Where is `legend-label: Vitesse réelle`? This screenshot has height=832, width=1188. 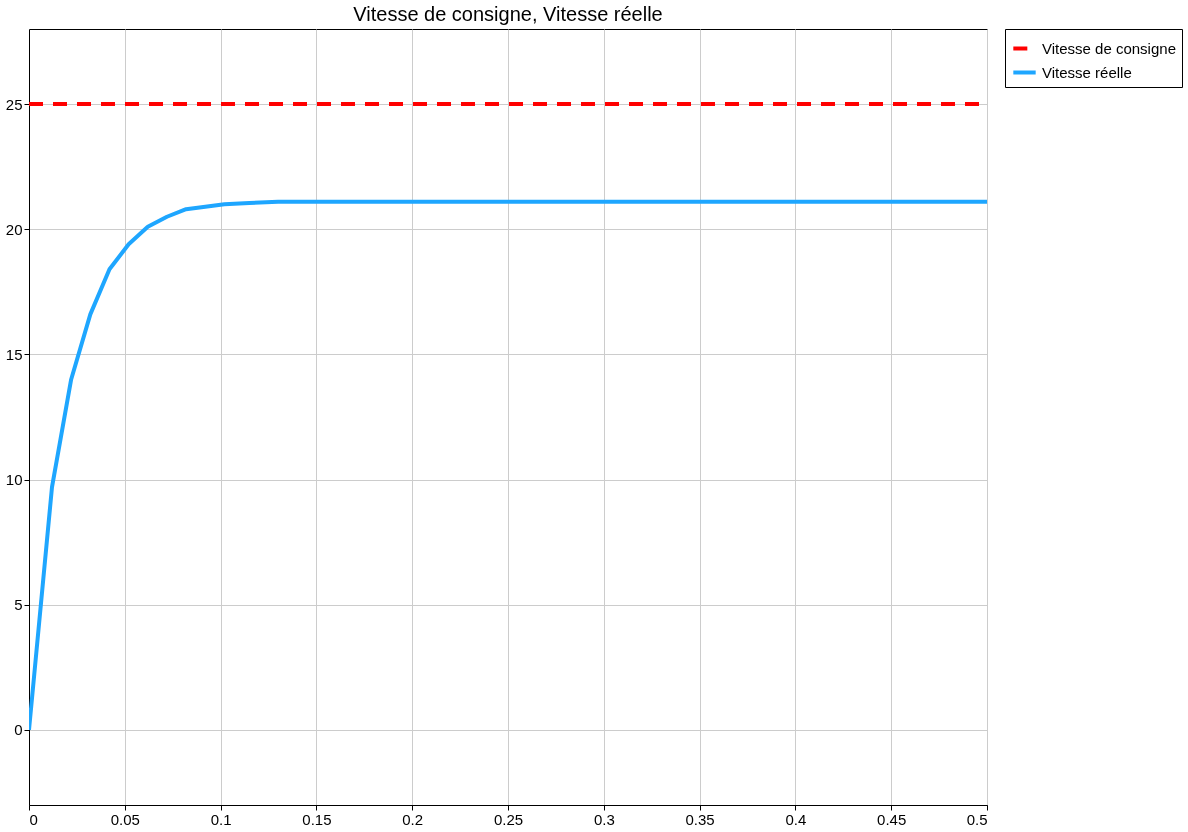 legend-label: Vitesse réelle is located at coordinates (1087, 72).